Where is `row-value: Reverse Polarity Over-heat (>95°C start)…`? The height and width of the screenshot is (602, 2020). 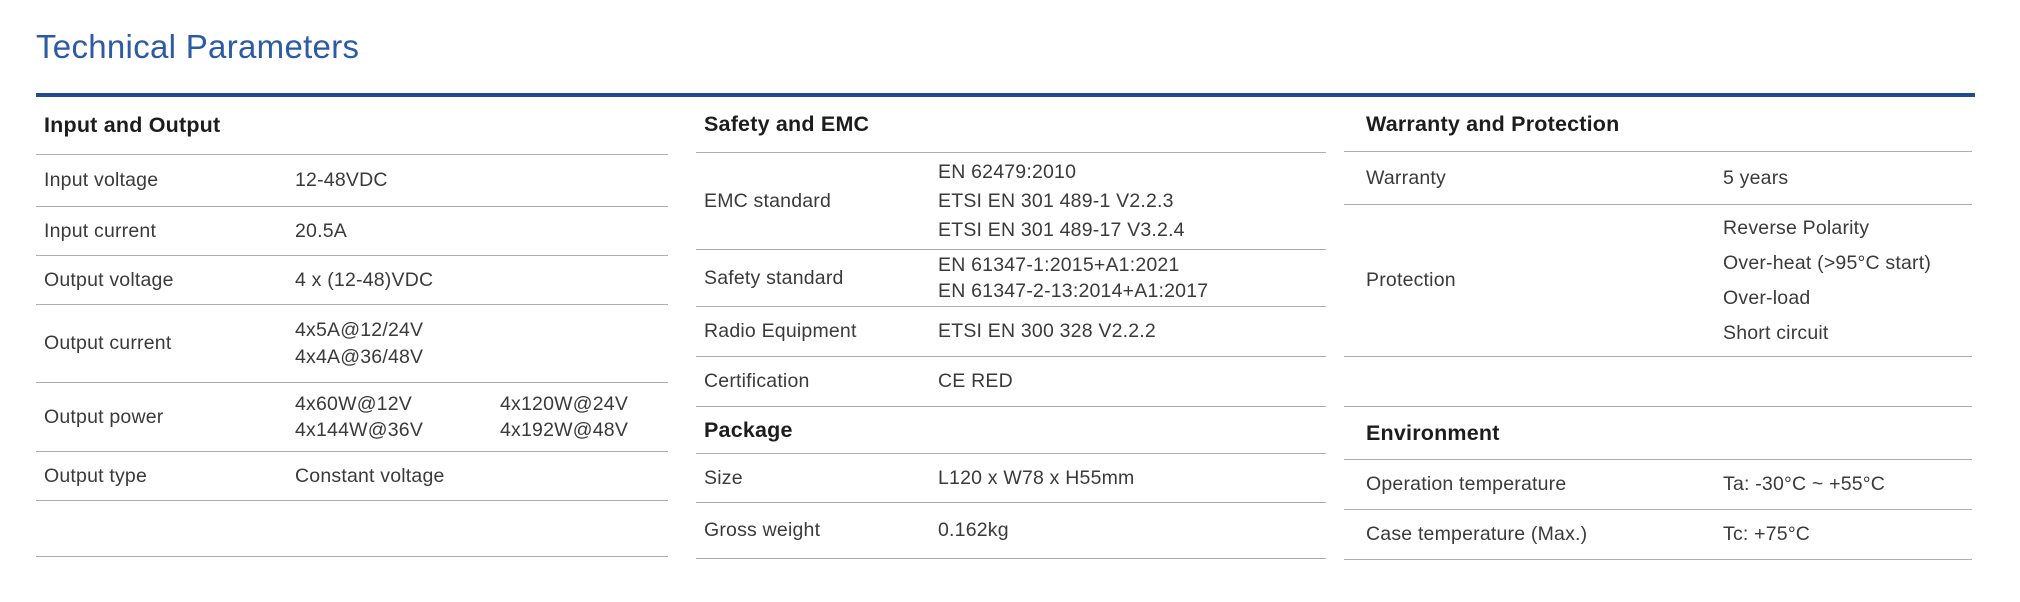 row-value: Reverse Polarity Over-heat (>95°C start)… is located at coordinates (1847, 281).